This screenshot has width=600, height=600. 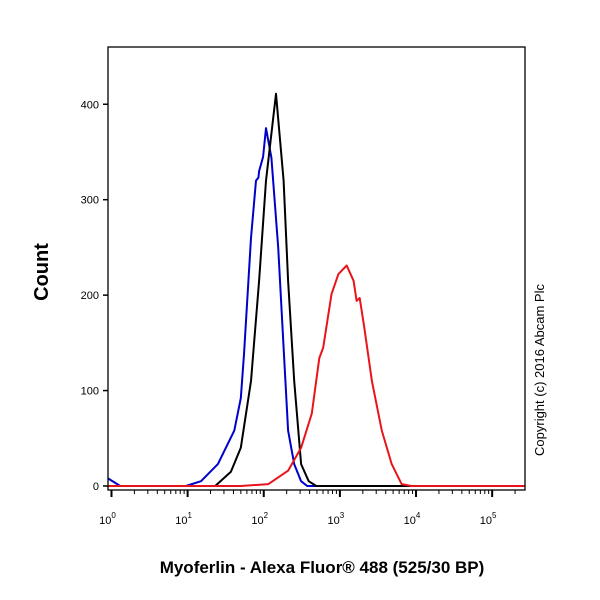 What do you see at coordinates (488, 519) in the screenshot?
I see `x-tick-label: 10⁵` at bounding box center [488, 519].